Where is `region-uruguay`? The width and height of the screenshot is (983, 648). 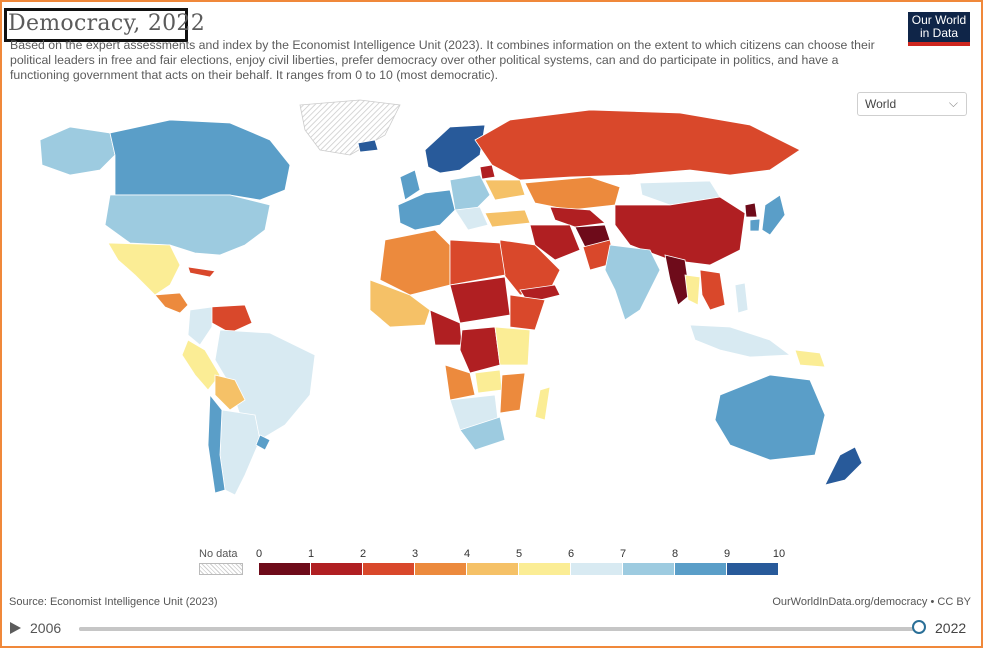 region-uruguay is located at coordinates (263, 442).